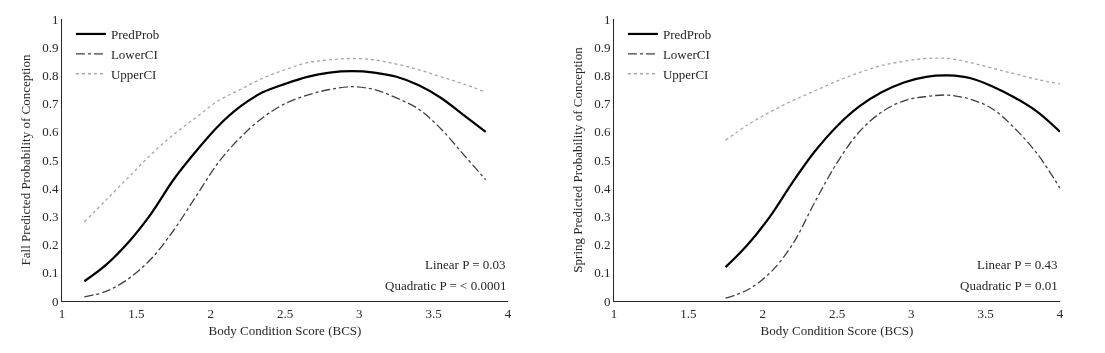 This screenshot has width=1105, height=353. I want to click on line-series, so click(892, 99).